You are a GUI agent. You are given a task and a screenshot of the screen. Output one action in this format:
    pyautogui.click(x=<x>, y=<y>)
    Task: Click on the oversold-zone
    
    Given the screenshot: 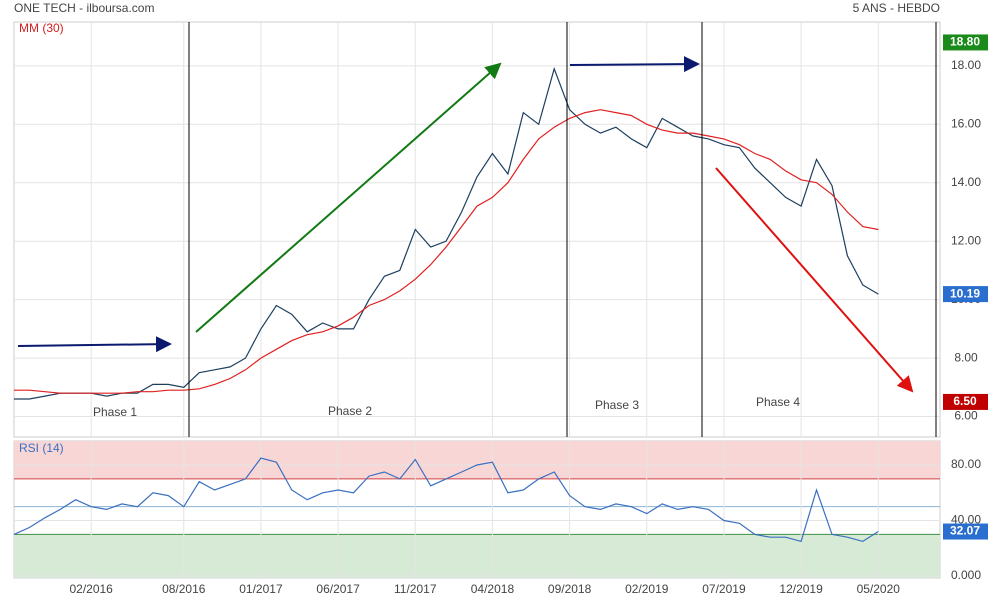 What is the action you would take?
    pyautogui.click(x=477, y=556)
    